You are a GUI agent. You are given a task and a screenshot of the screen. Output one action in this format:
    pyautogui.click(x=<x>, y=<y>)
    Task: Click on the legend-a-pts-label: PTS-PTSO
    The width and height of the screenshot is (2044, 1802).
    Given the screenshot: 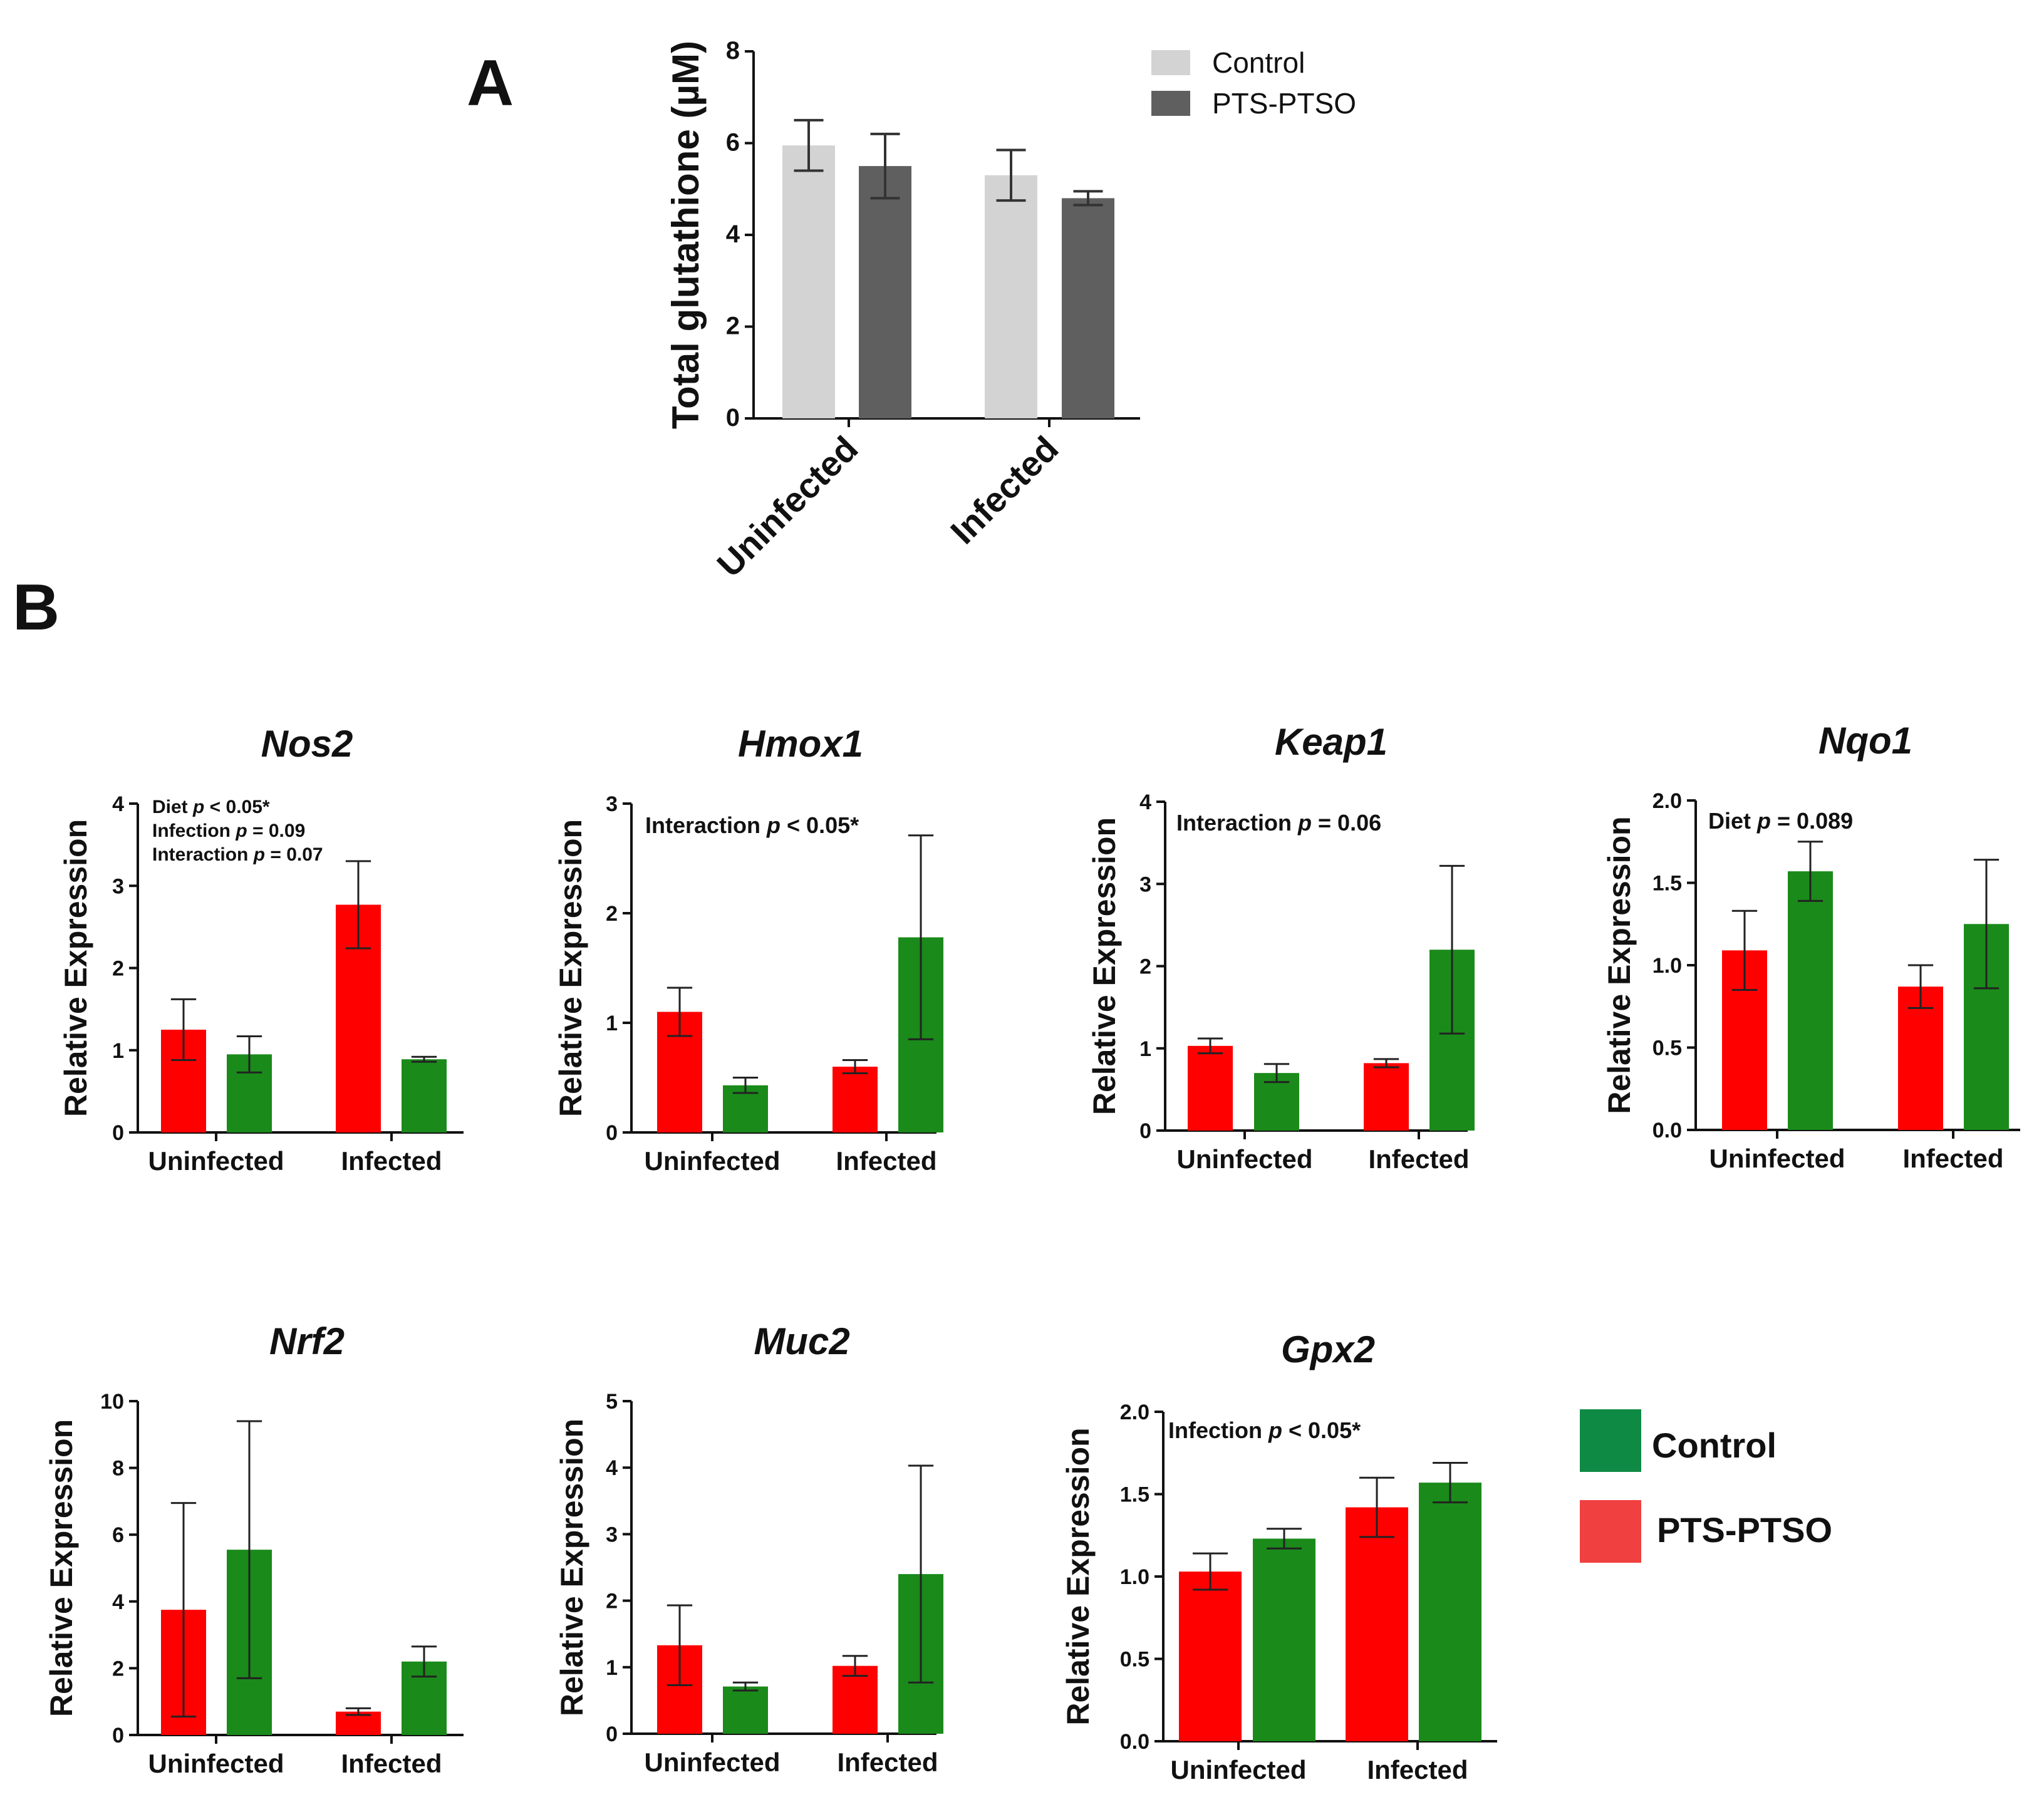 What is the action you would take?
    pyautogui.click(x=1284, y=103)
    